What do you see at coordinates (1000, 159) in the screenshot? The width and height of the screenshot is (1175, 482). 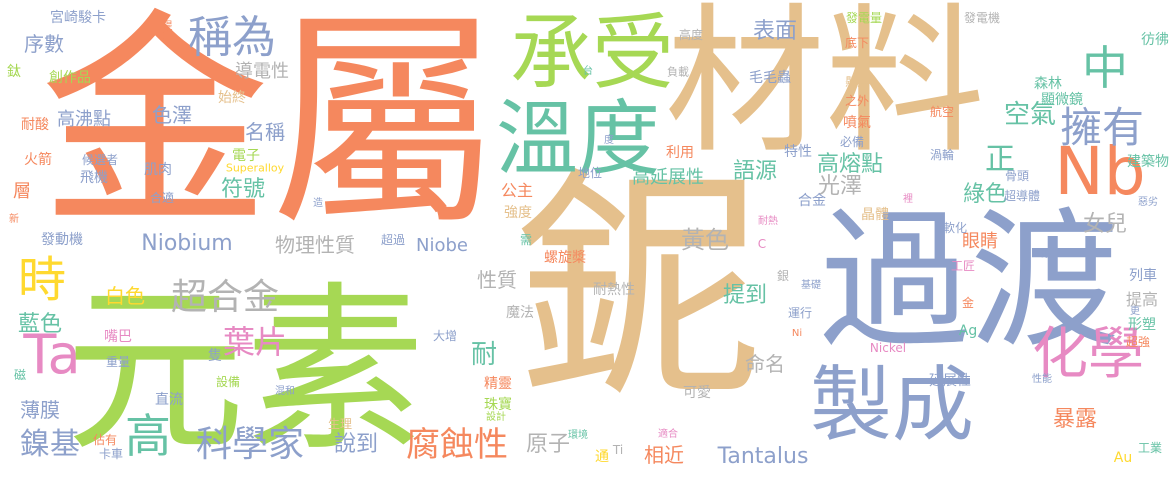 I see `word-cloud-word: 正` at bounding box center [1000, 159].